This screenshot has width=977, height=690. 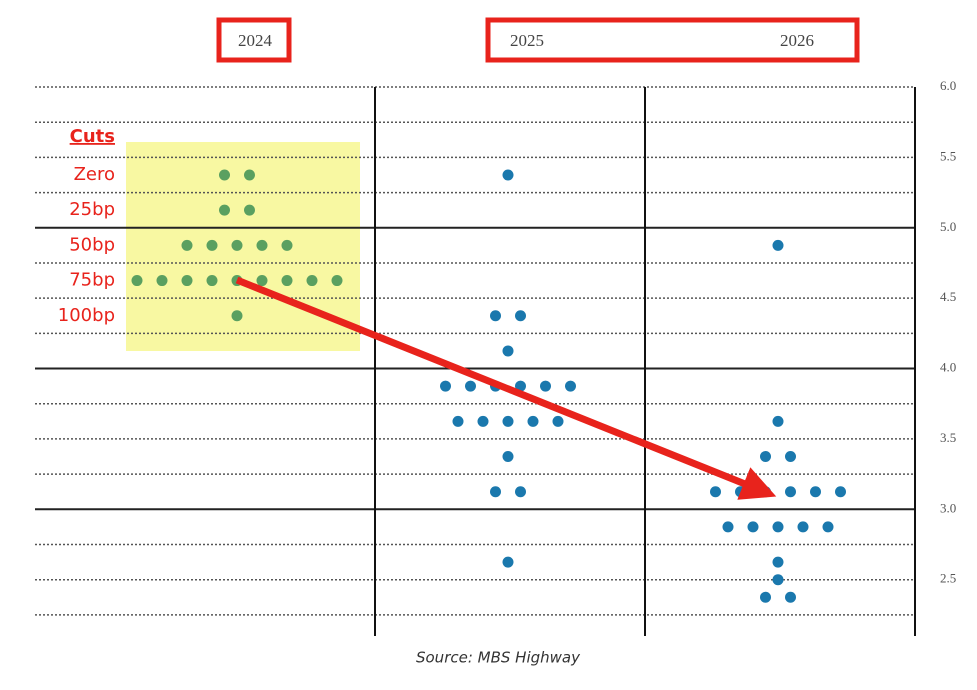 I want to click on column-header: 2026, so click(x=797, y=40).